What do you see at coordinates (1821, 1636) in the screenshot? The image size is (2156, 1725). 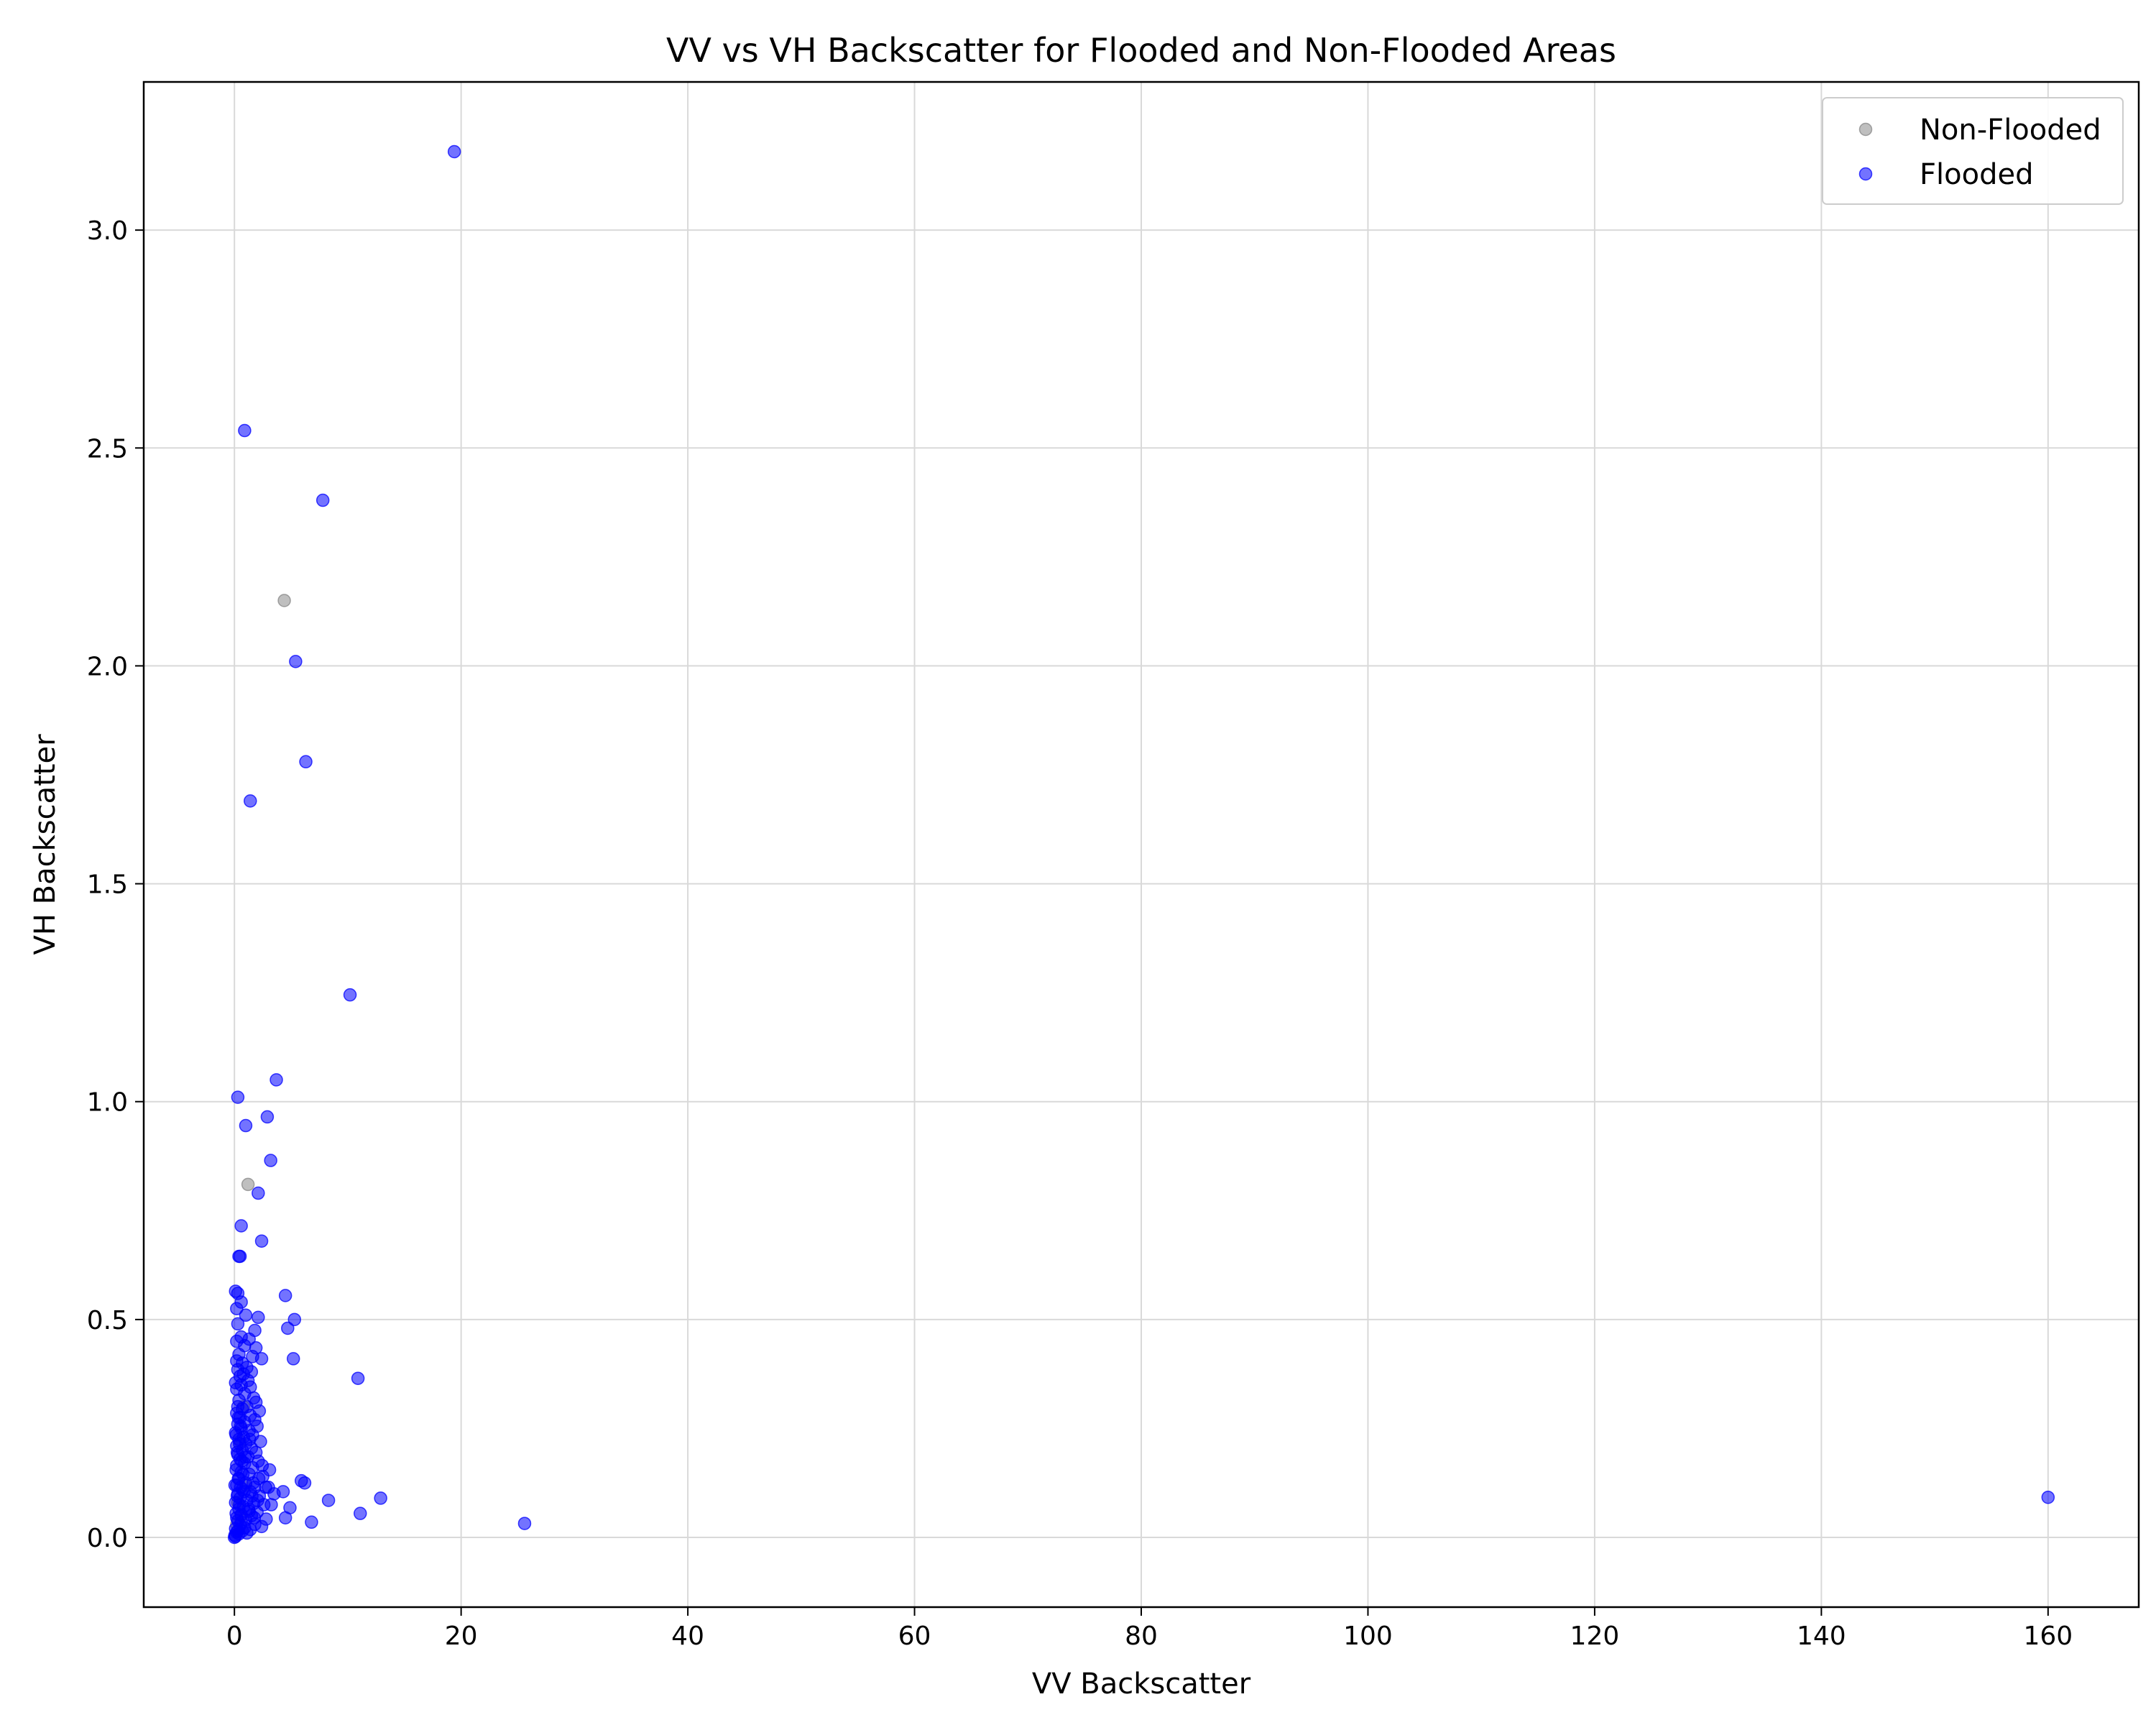 I see `x-tick-label: 140` at bounding box center [1821, 1636].